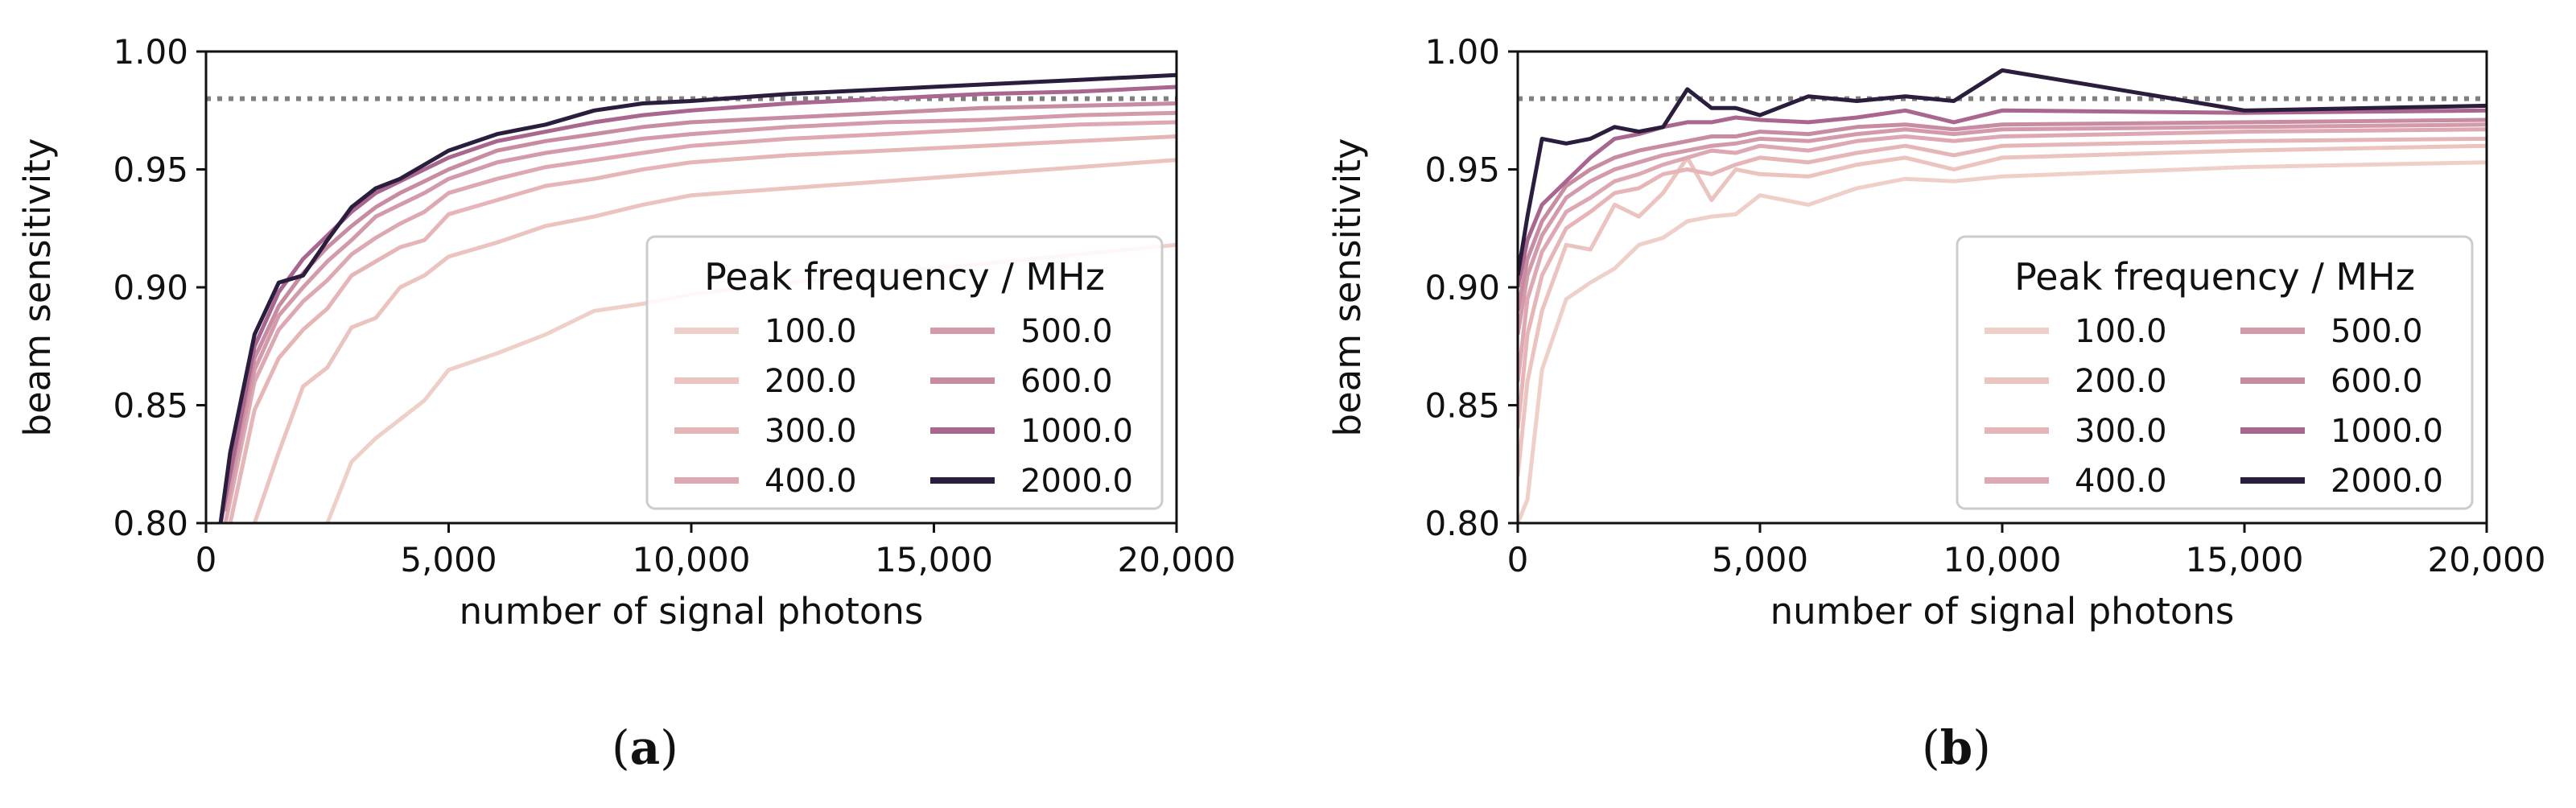  Describe the element at coordinates (2002, 198) in the screenshot. I see `series-line-1000.0` at that location.